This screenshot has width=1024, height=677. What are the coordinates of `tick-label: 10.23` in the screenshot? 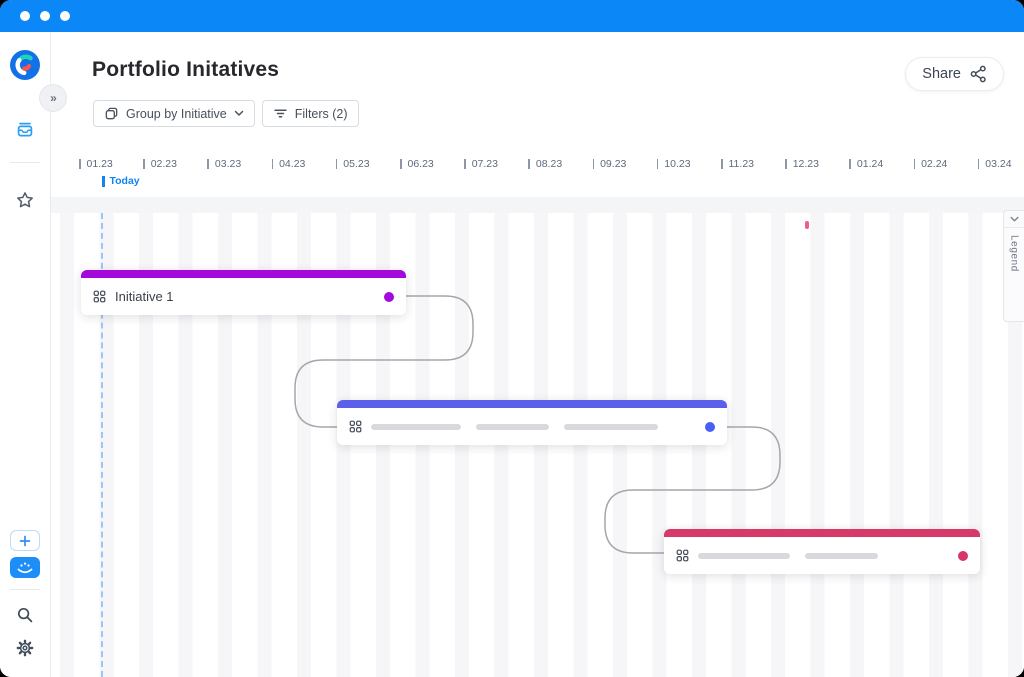 It's located at (677, 164).